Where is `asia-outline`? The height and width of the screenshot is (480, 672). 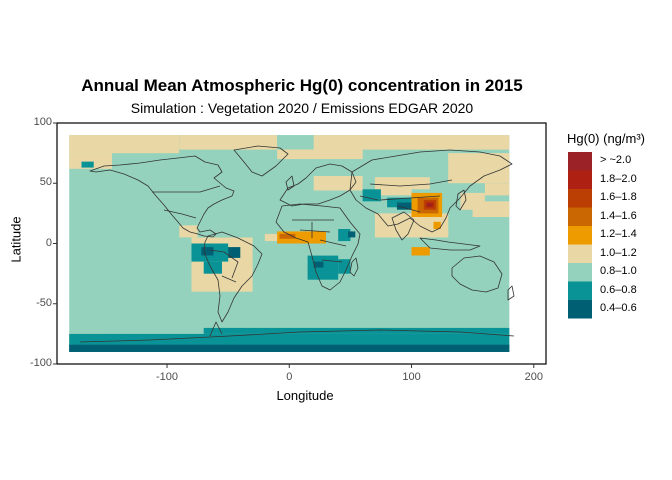 asia-outline is located at coordinates (431, 191).